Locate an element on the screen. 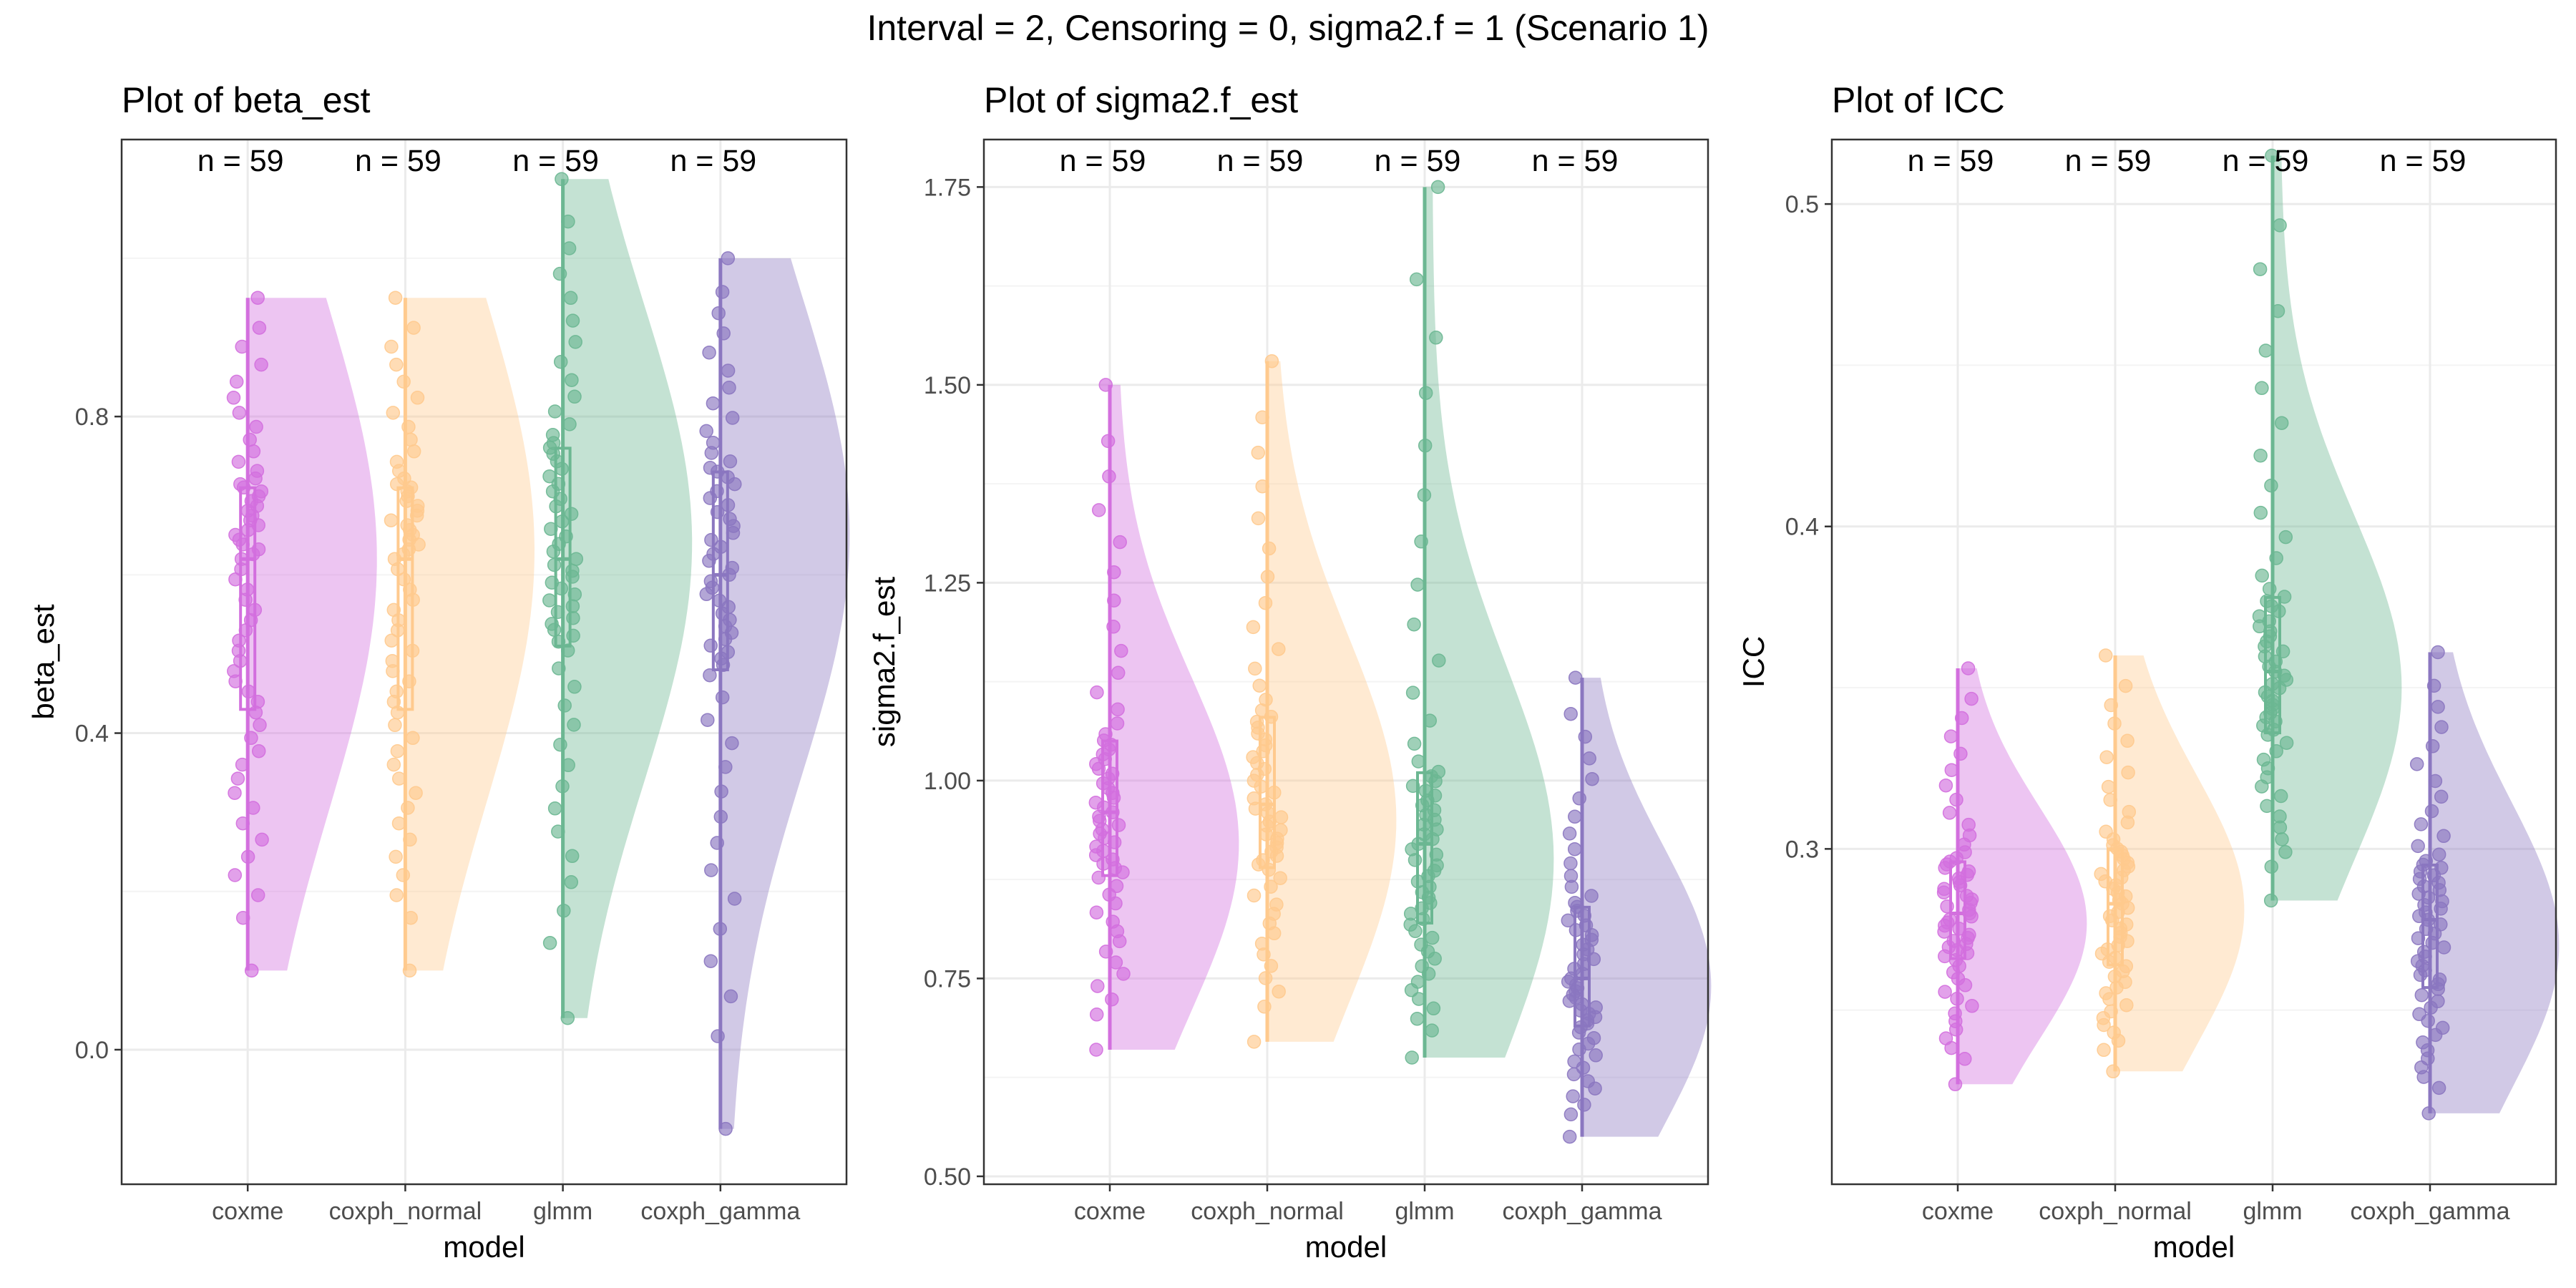 This screenshot has width=2576, height=1288. y-tick-label: 0.8 is located at coordinates (92, 417).